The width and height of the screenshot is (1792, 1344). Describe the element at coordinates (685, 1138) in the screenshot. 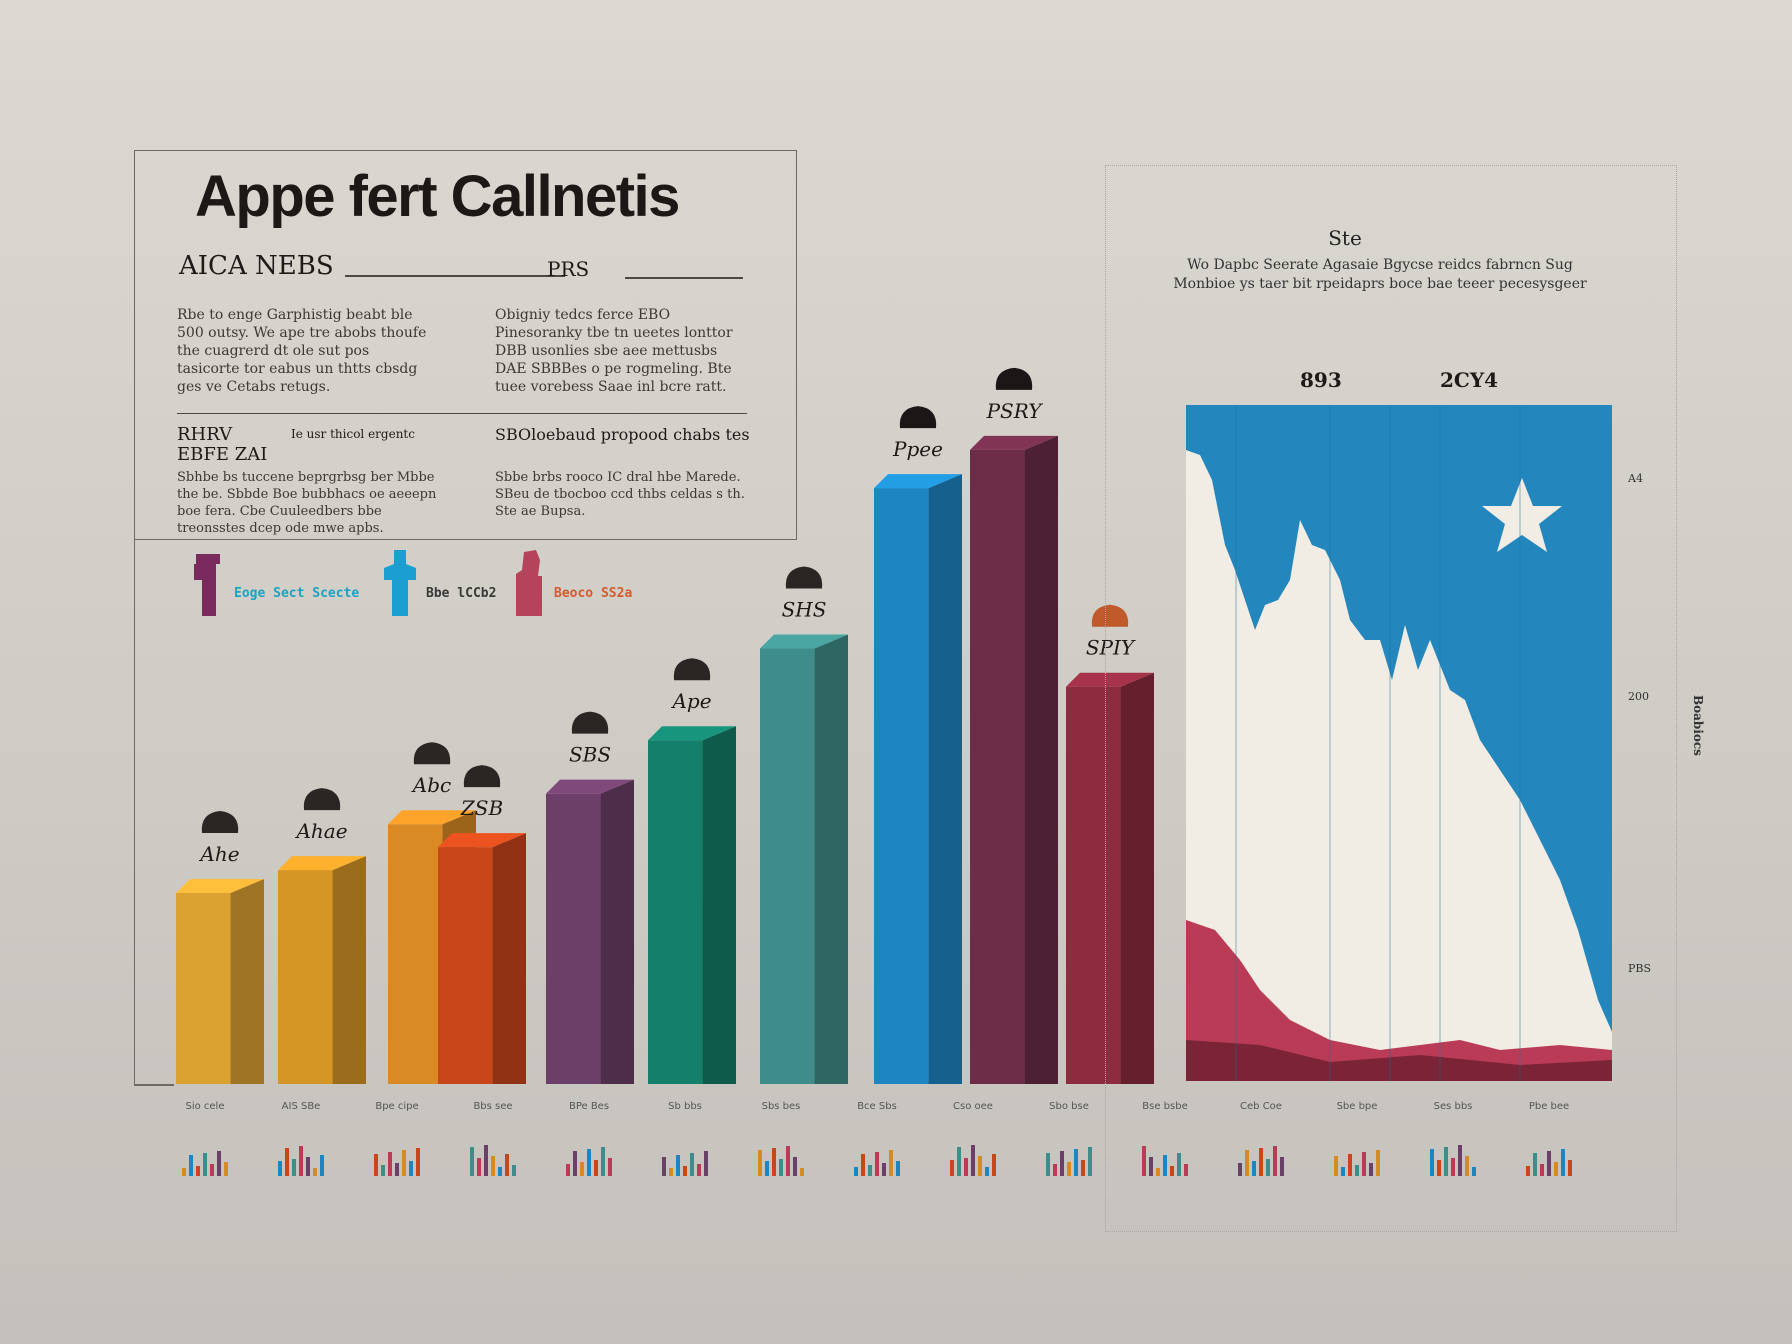

I see `footer-cell-6: Sb bbs` at that location.